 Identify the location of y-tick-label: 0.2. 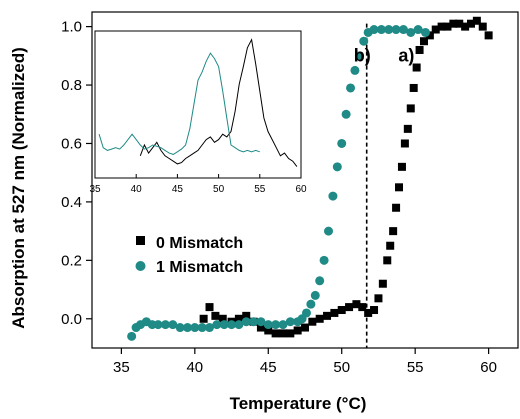
(71, 260).